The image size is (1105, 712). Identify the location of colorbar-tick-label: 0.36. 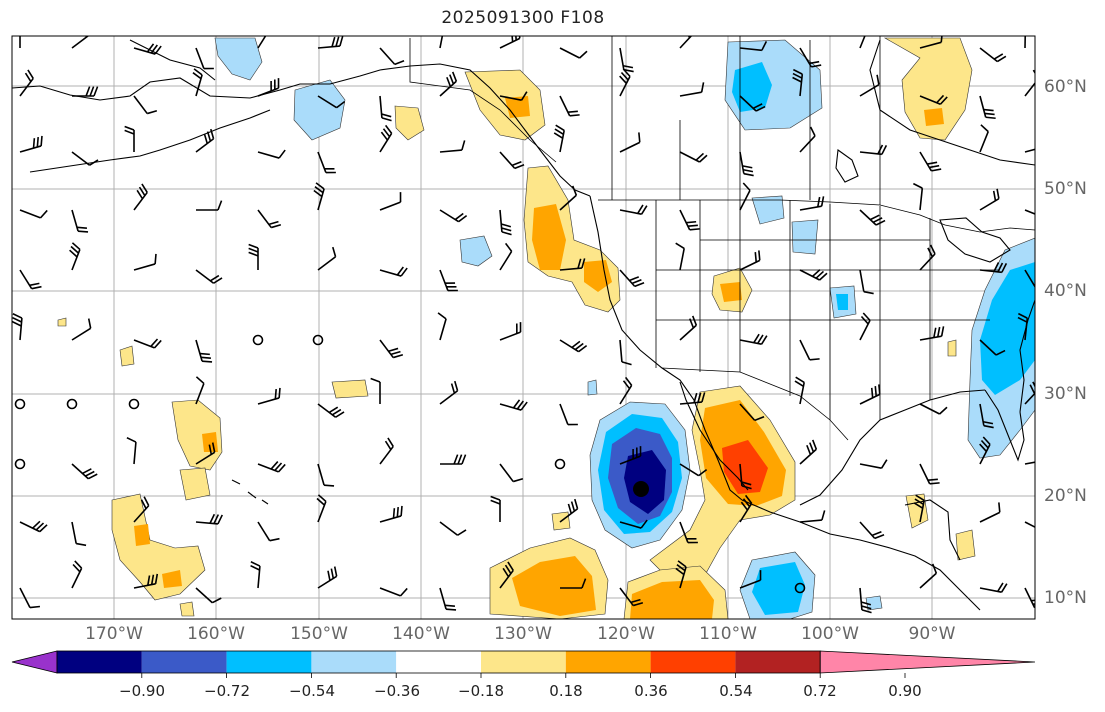
(651, 691).